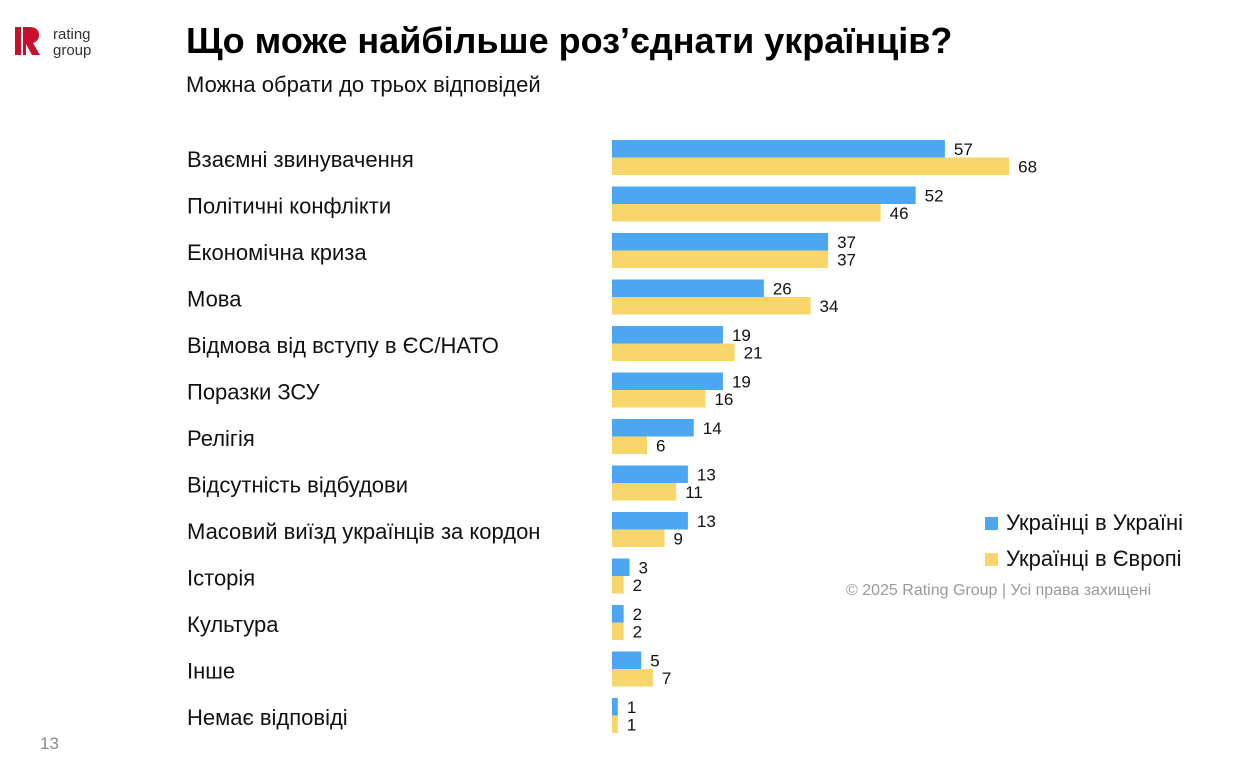 Image resolution: width=1241 pixels, height=772 pixels. I want to click on data-label: 21, so click(753, 353).